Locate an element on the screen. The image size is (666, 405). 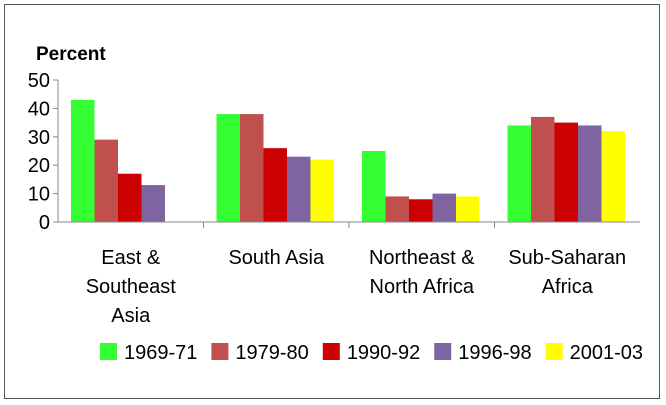
legend: 1969-71 1979-80 1990-92 1996-98 2001-03 is located at coordinates (371, 353).